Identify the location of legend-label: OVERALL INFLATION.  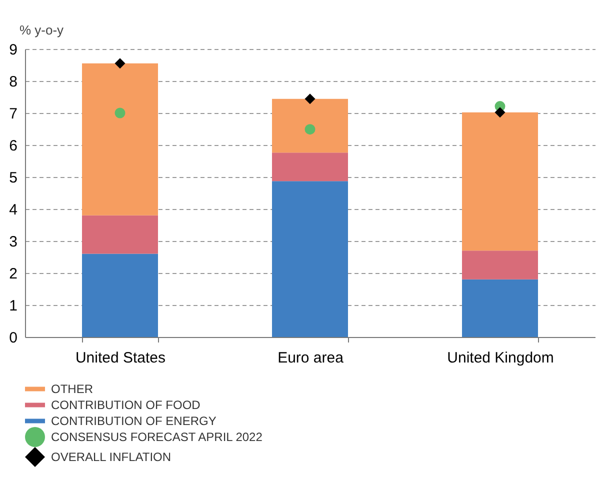
(111, 457).